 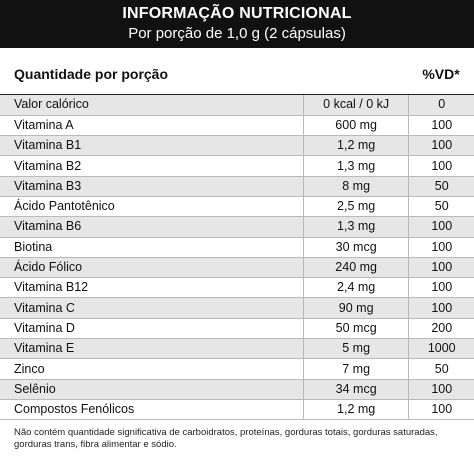 What do you see at coordinates (152, 349) in the screenshot?
I see `nutrient-name: Vitamina E` at bounding box center [152, 349].